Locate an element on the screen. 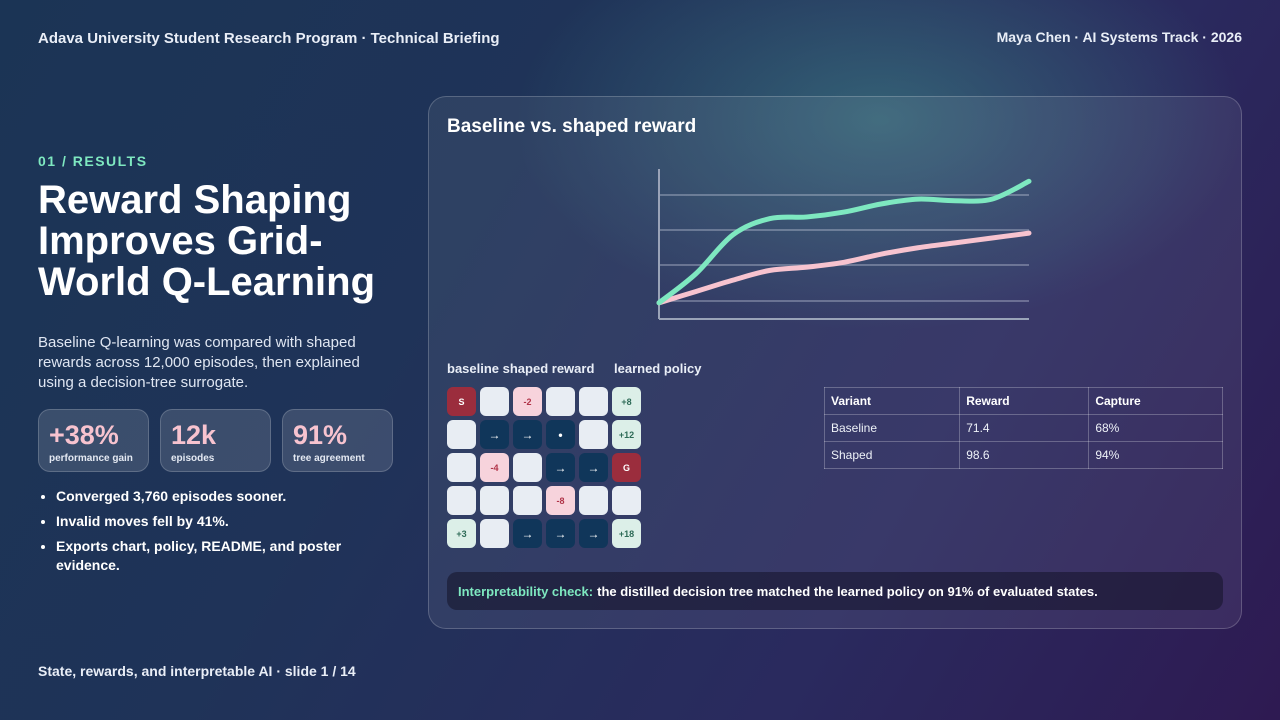 The image size is (1280, 720). panel-title: Baseline vs. shaped reward is located at coordinates (572, 126).